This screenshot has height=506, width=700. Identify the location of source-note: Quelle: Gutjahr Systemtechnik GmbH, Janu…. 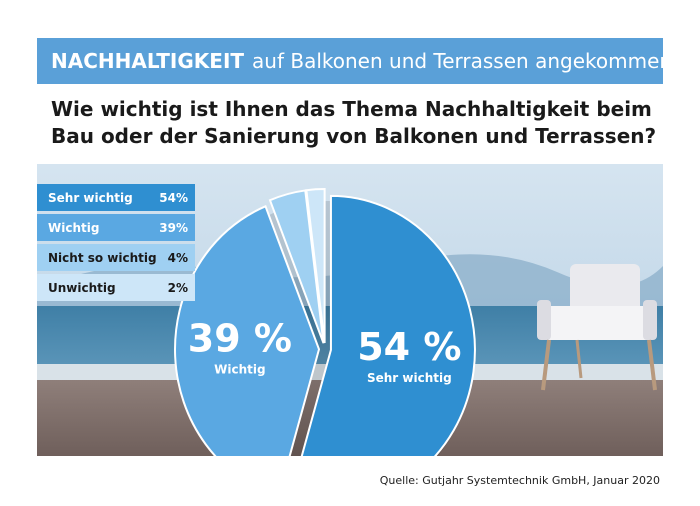
(519, 480).